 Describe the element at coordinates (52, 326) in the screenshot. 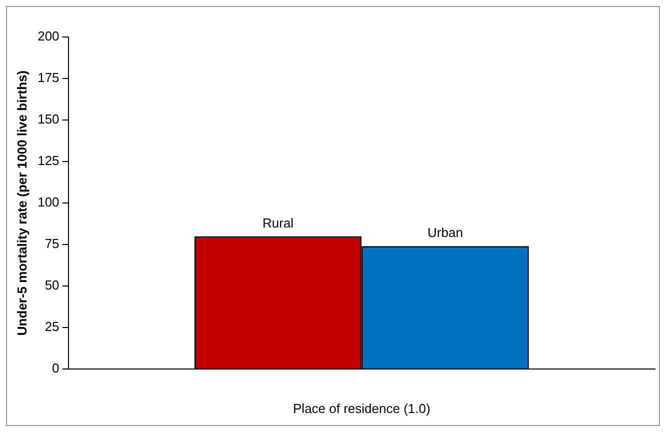

I see `y-tick-label: 25` at that location.